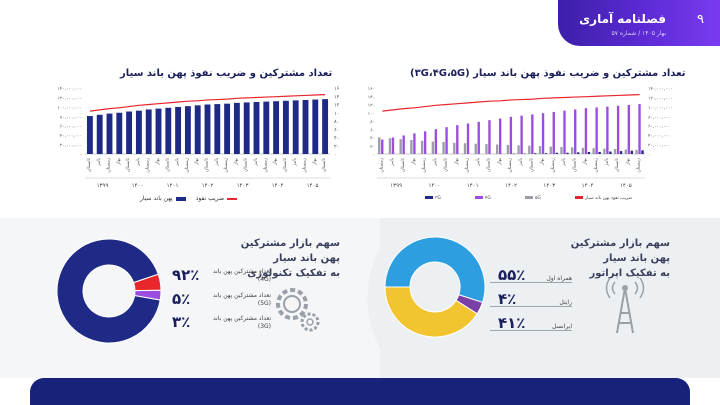 This screenshot has width=720, height=405. What do you see at coordinates (336, 122) in the screenshot?
I see `right-axis-tick: ۸۰` at bounding box center [336, 122].